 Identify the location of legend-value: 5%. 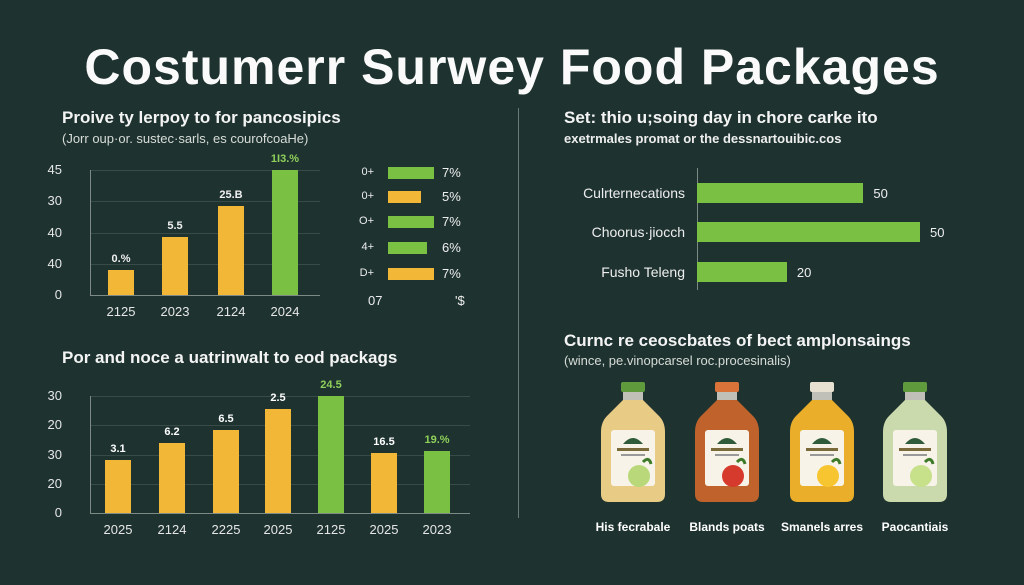
(451, 196).